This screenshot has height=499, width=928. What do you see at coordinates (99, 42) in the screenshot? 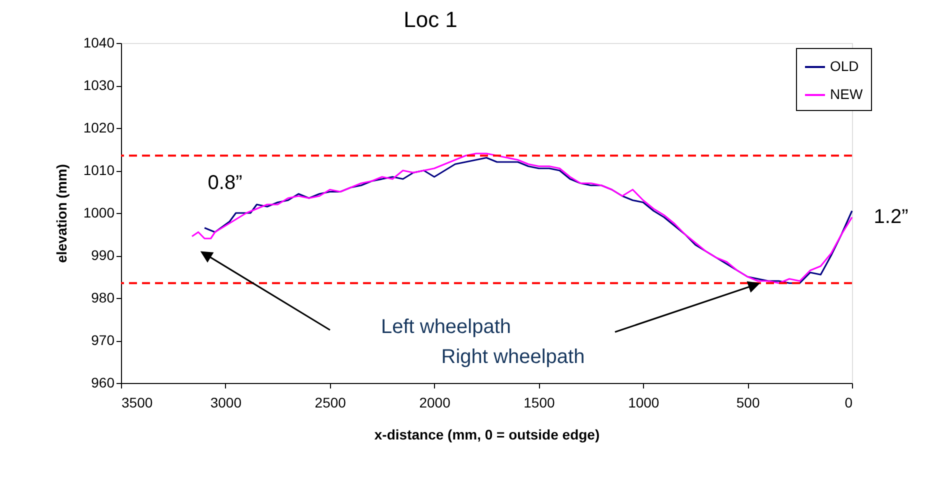
I see `y-tick-label: 1040` at bounding box center [99, 42].